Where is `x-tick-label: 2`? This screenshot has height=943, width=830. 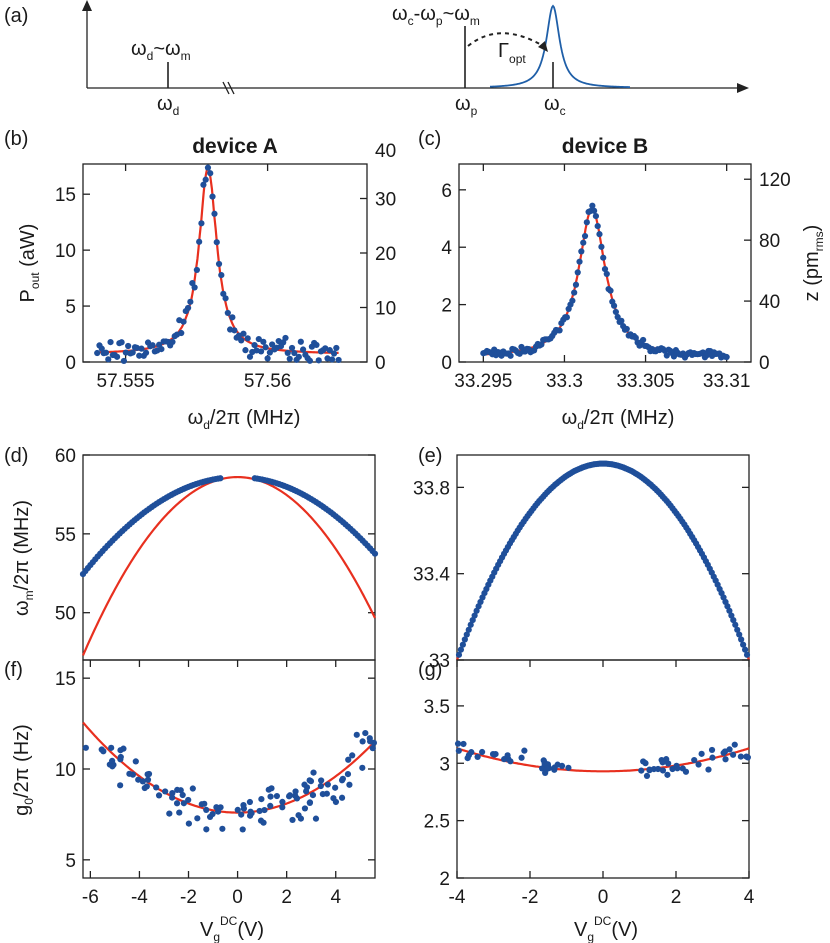 x-tick-label: 2 is located at coordinates (286, 897).